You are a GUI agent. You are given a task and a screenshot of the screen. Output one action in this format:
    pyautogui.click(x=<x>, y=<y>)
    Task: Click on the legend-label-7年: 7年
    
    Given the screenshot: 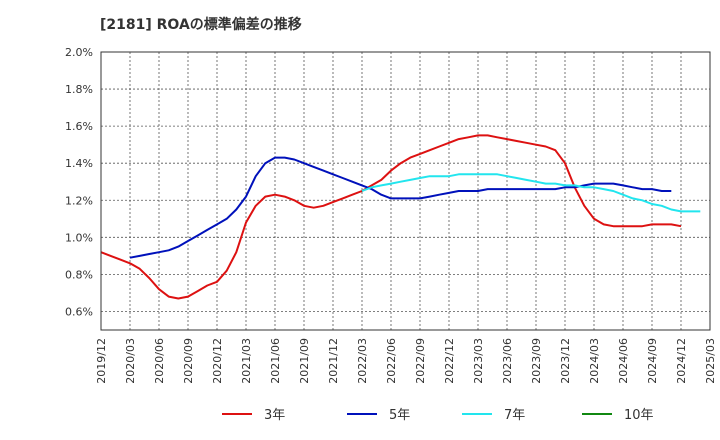 What is the action you would take?
    pyautogui.click(x=514, y=415)
    